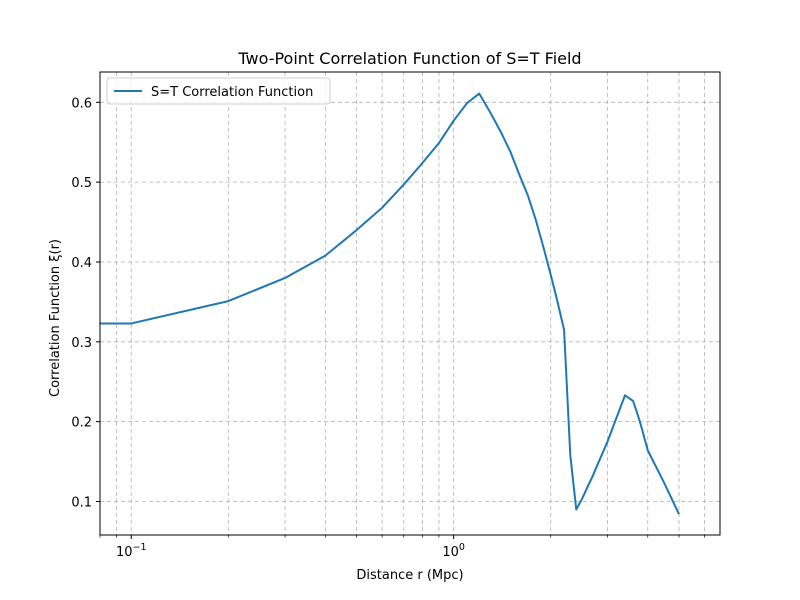  I want to click on y-tick-label: 0.6, so click(81, 103).